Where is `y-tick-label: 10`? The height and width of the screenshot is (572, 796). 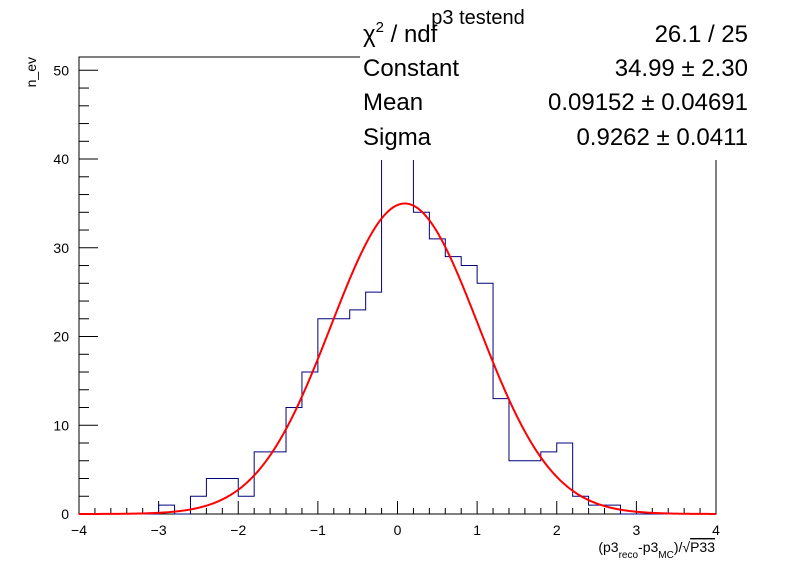 y-tick-label: 10 is located at coordinates (61, 425).